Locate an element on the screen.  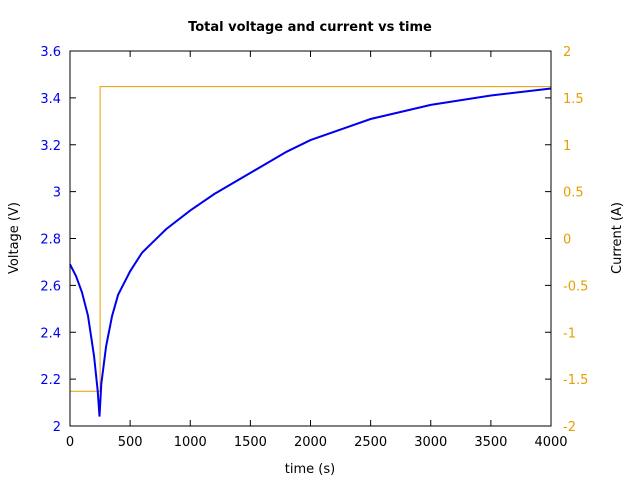
y-tick-label: 2.6 is located at coordinates (50, 286).